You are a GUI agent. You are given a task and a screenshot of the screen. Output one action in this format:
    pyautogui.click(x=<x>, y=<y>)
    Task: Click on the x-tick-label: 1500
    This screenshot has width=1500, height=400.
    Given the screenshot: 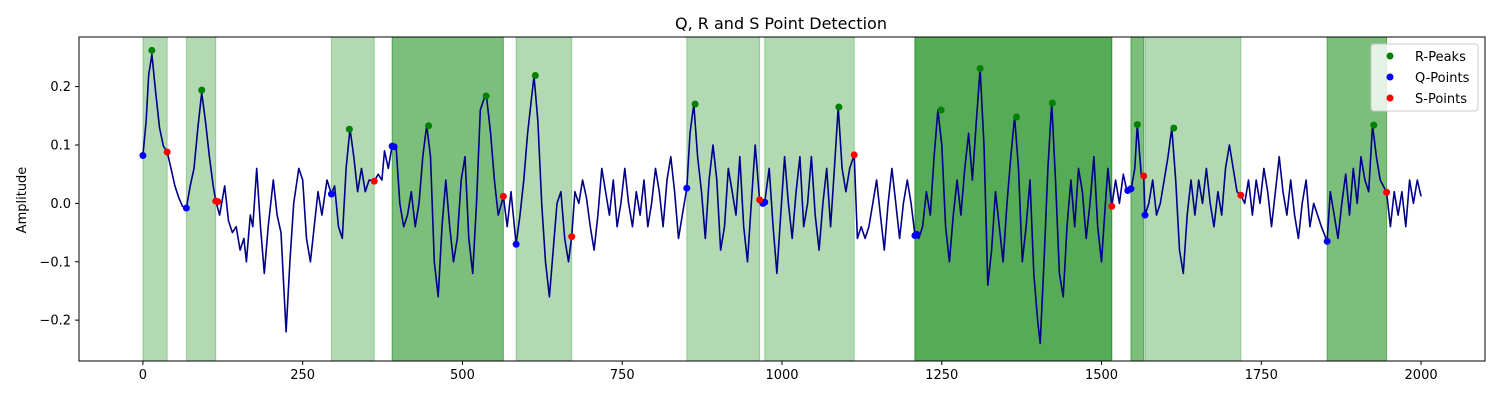 What is the action you would take?
    pyautogui.click(x=1101, y=375)
    